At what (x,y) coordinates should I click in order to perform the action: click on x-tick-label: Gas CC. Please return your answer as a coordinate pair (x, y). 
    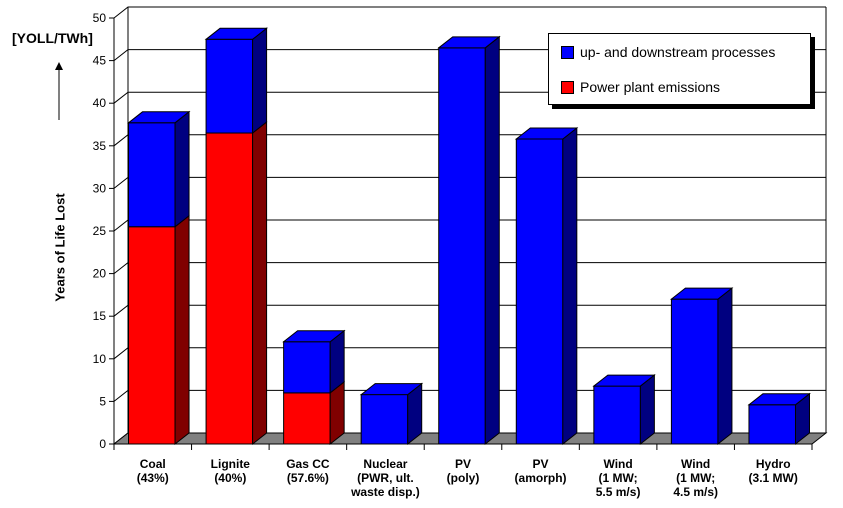
    Looking at the image, I should click on (308, 464).